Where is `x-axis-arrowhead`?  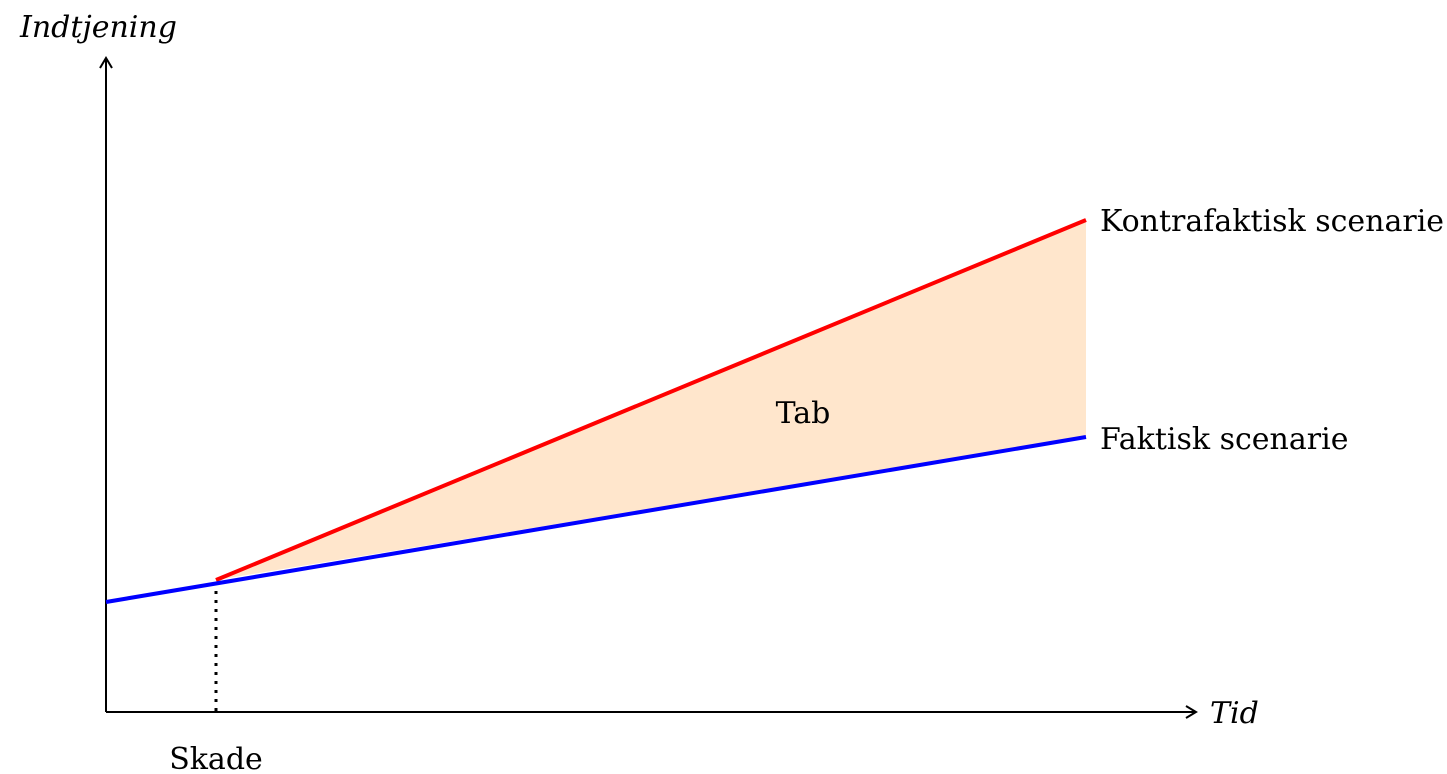 x-axis-arrowhead is located at coordinates (1191, 712).